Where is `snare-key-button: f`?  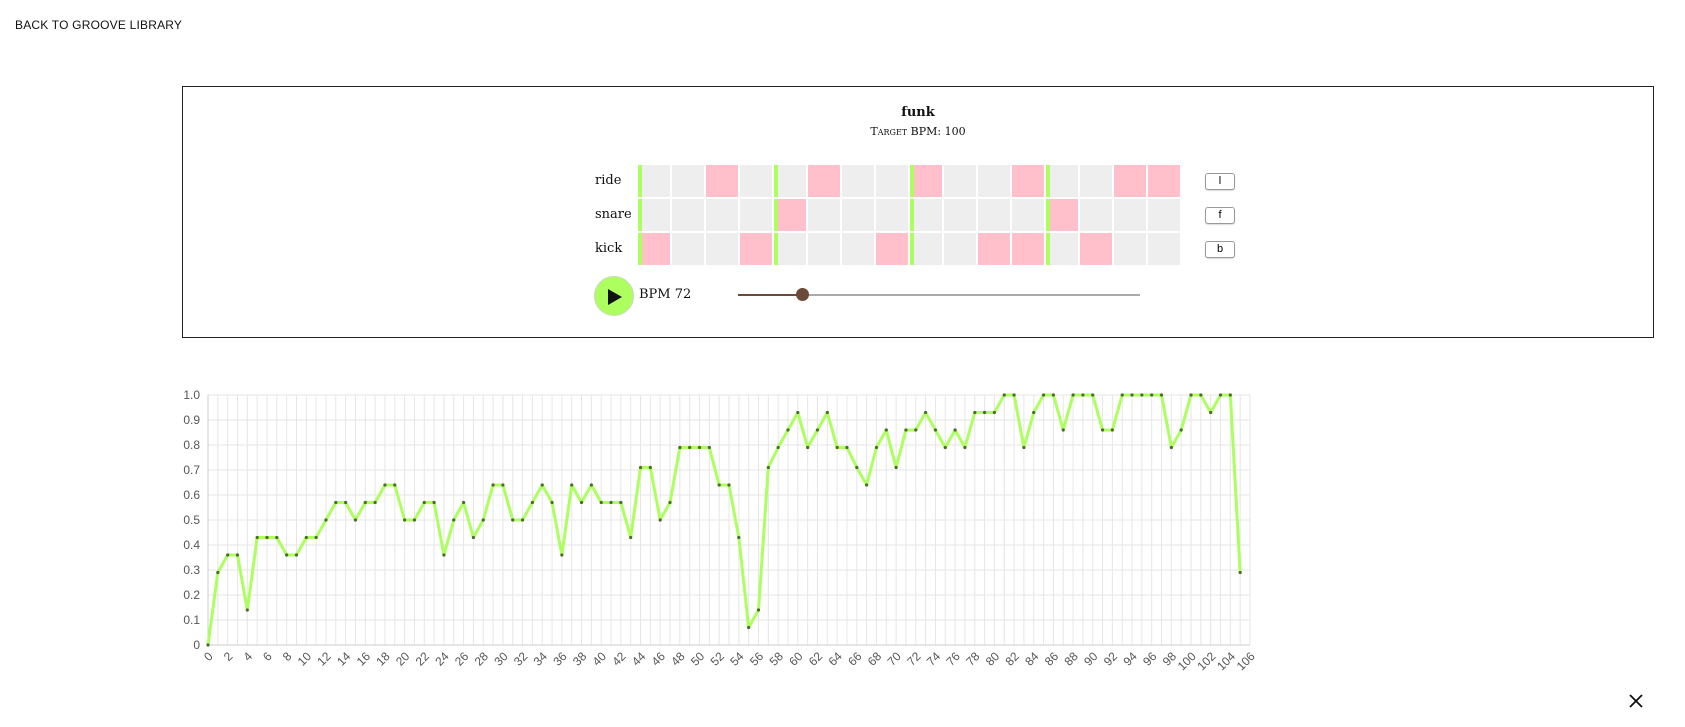
snare-key-button: f is located at coordinates (1220, 215).